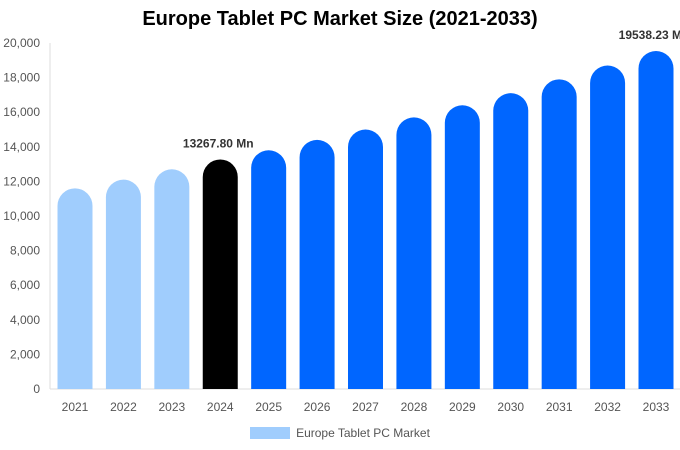 The width and height of the screenshot is (680, 450). I want to click on x-tick-label: 2025, so click(268, 407).